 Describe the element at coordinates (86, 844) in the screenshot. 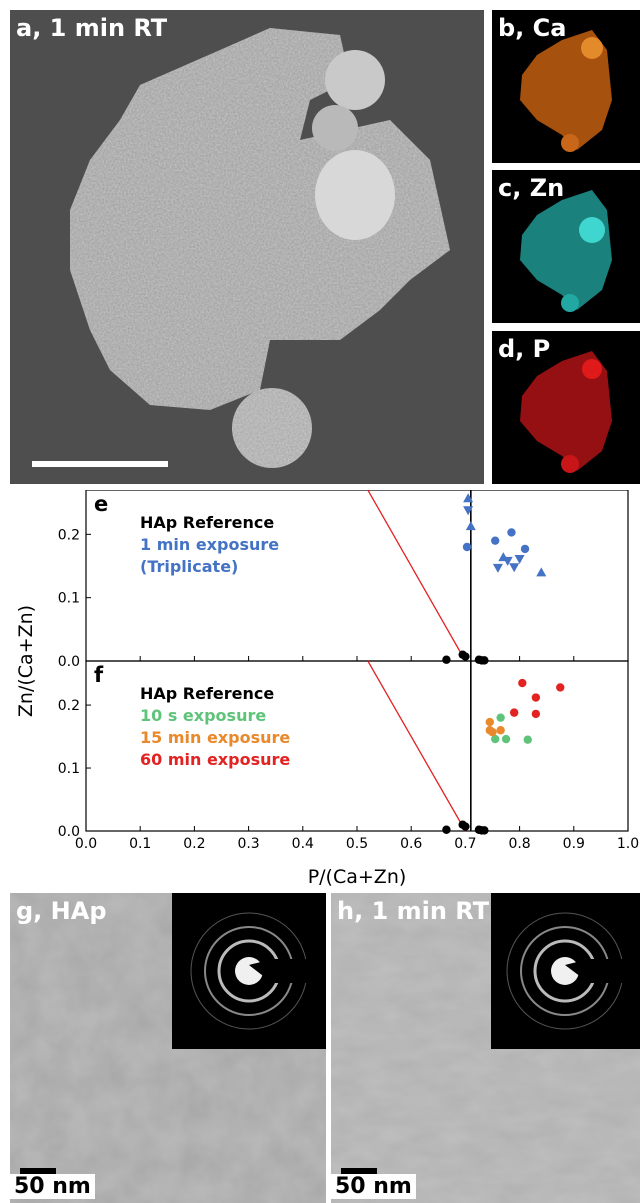

I see `x-tick-label: 0.0` at that location.